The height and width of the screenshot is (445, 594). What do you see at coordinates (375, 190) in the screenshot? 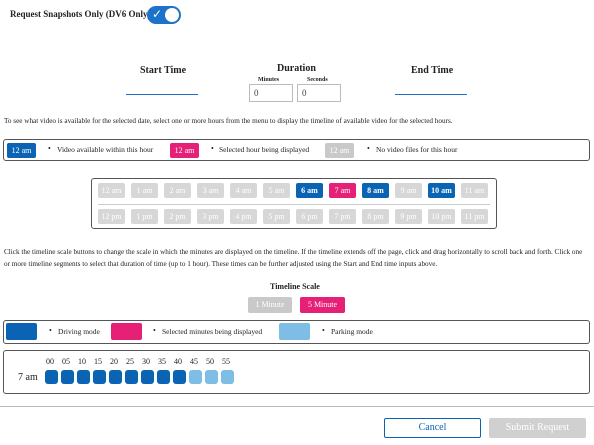
I see `hour-8-am: 8 am` at bounding box center [375, 190].